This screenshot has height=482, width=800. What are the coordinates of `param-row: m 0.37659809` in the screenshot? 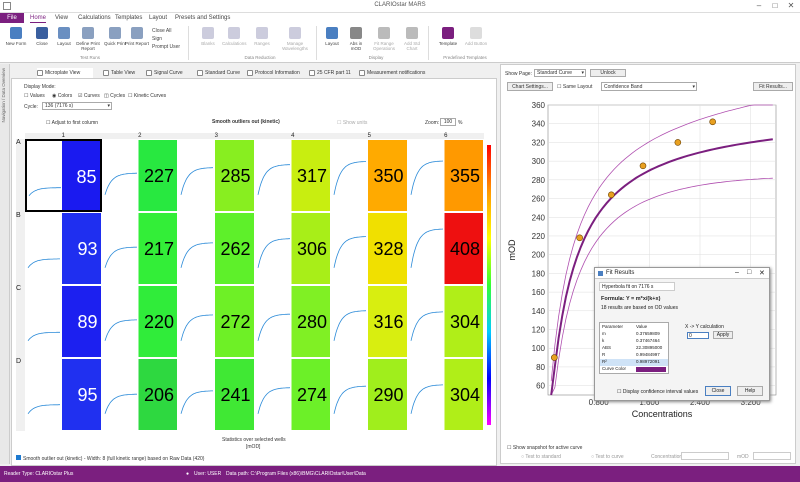 It's located at (634, 334).